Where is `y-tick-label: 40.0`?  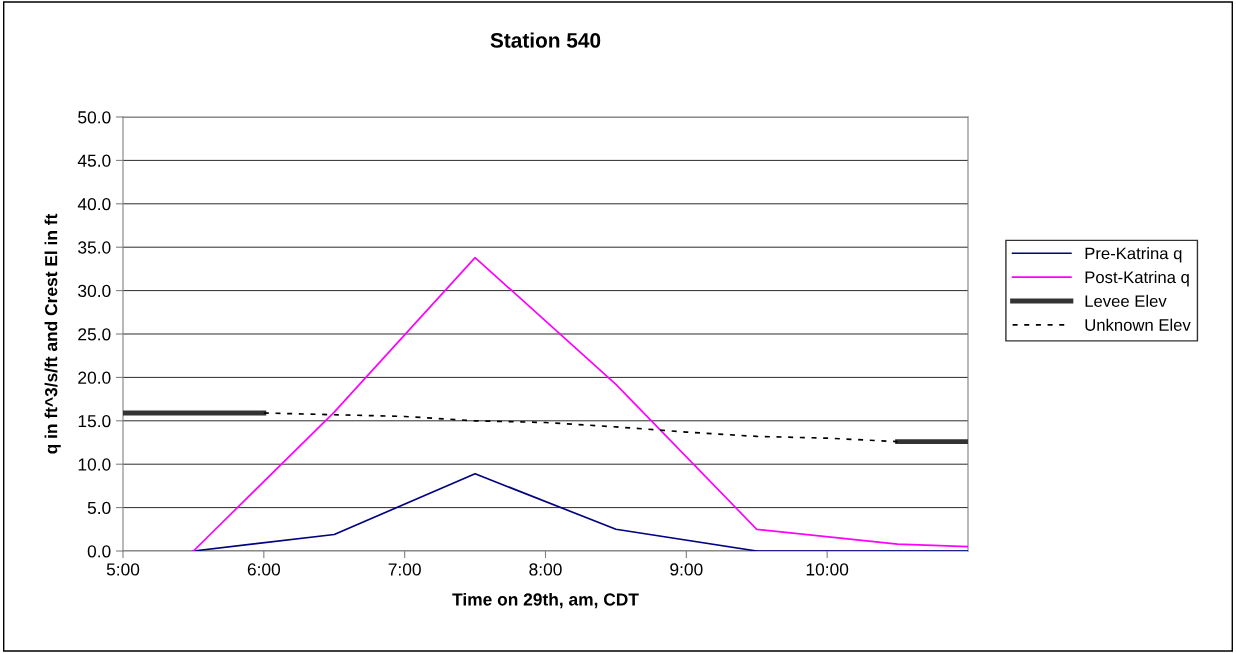 y-tick-label: 40.0 is located at coordinates (94, 204).